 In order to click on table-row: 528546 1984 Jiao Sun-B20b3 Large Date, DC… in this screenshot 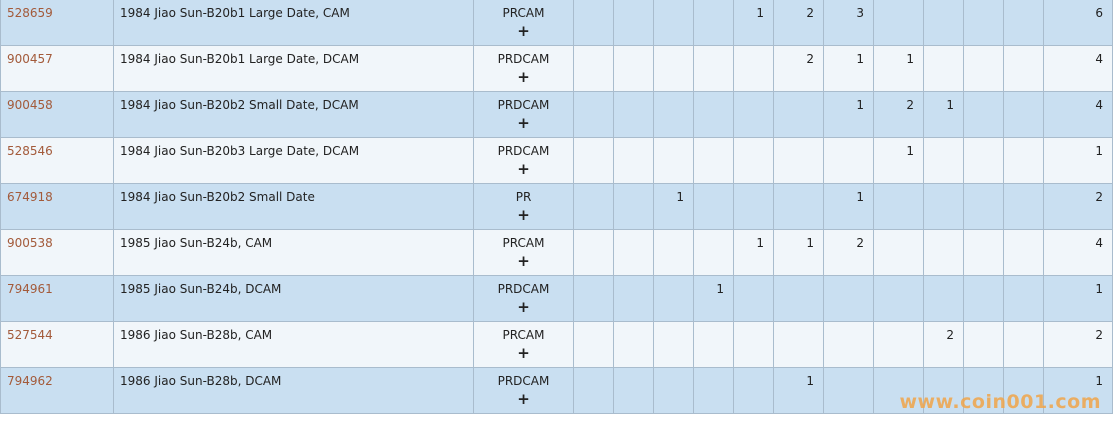, I will do `click(556, 160)`.